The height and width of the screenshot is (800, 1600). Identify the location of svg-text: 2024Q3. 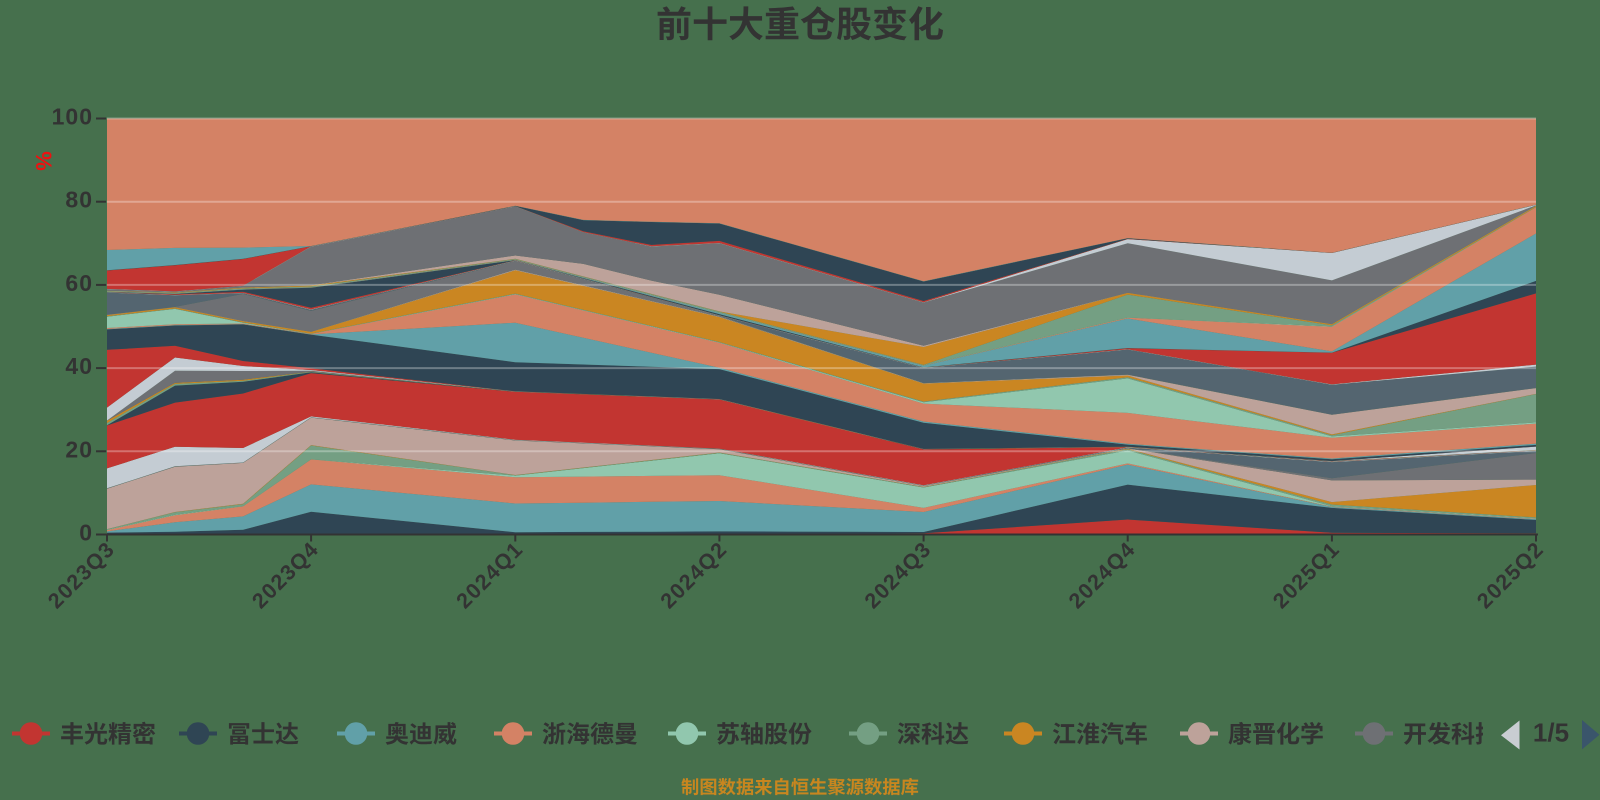
(898, 575).